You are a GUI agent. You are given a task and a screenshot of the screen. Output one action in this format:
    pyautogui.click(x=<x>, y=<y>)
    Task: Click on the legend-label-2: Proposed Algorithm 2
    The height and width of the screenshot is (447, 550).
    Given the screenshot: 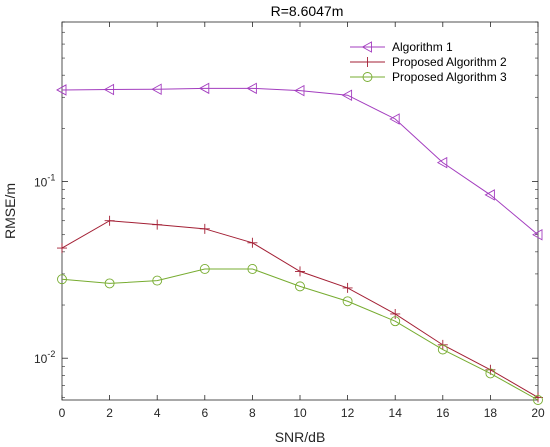 What is the action you would take?
    pyautogui.click(x=449, y=62)
    